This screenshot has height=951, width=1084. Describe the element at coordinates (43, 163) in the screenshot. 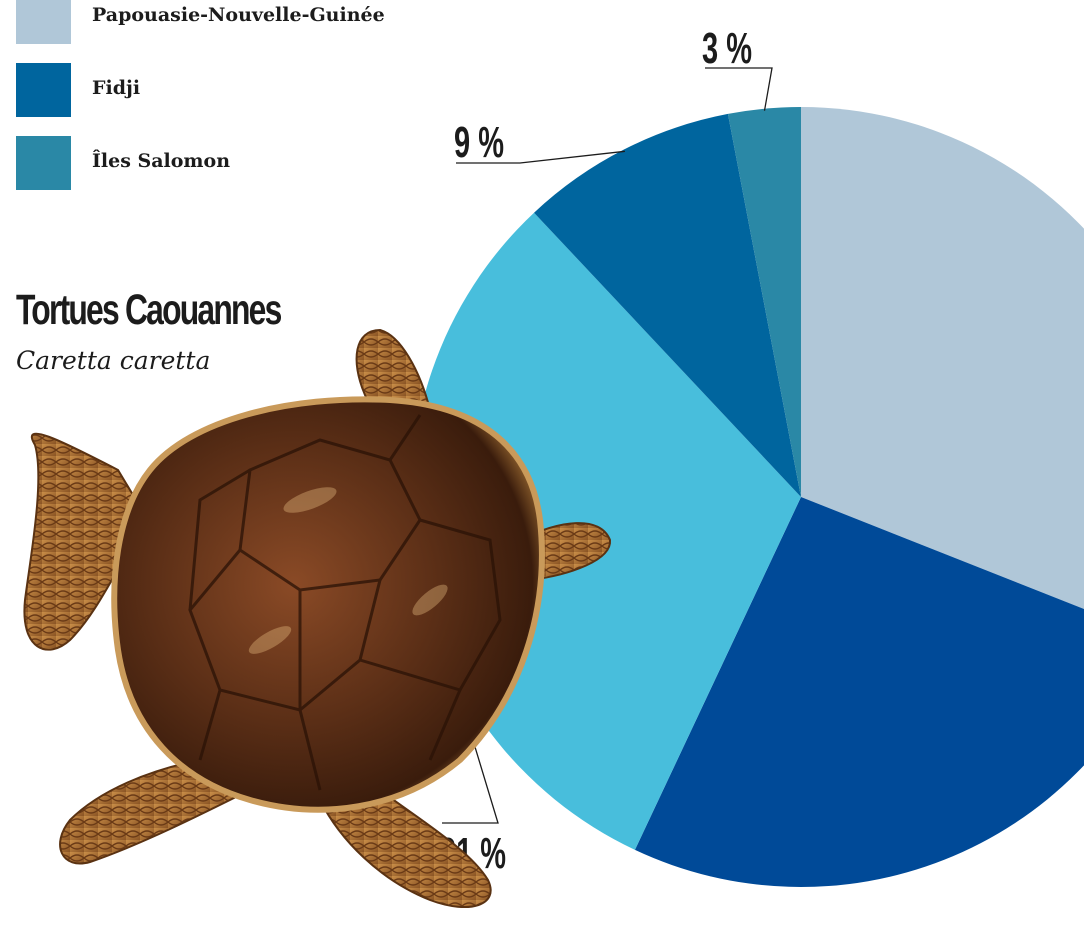

I see `legend-swatch-salomon` at that location.